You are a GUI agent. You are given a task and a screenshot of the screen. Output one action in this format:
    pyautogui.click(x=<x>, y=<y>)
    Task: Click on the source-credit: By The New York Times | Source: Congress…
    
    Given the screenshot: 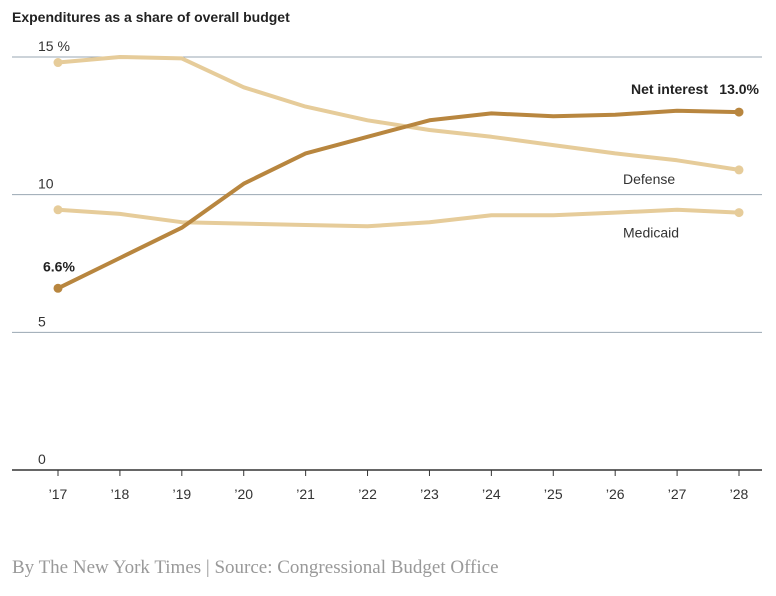 What is the action you would take?
    pyautogui.click(x=255, y=567)
    